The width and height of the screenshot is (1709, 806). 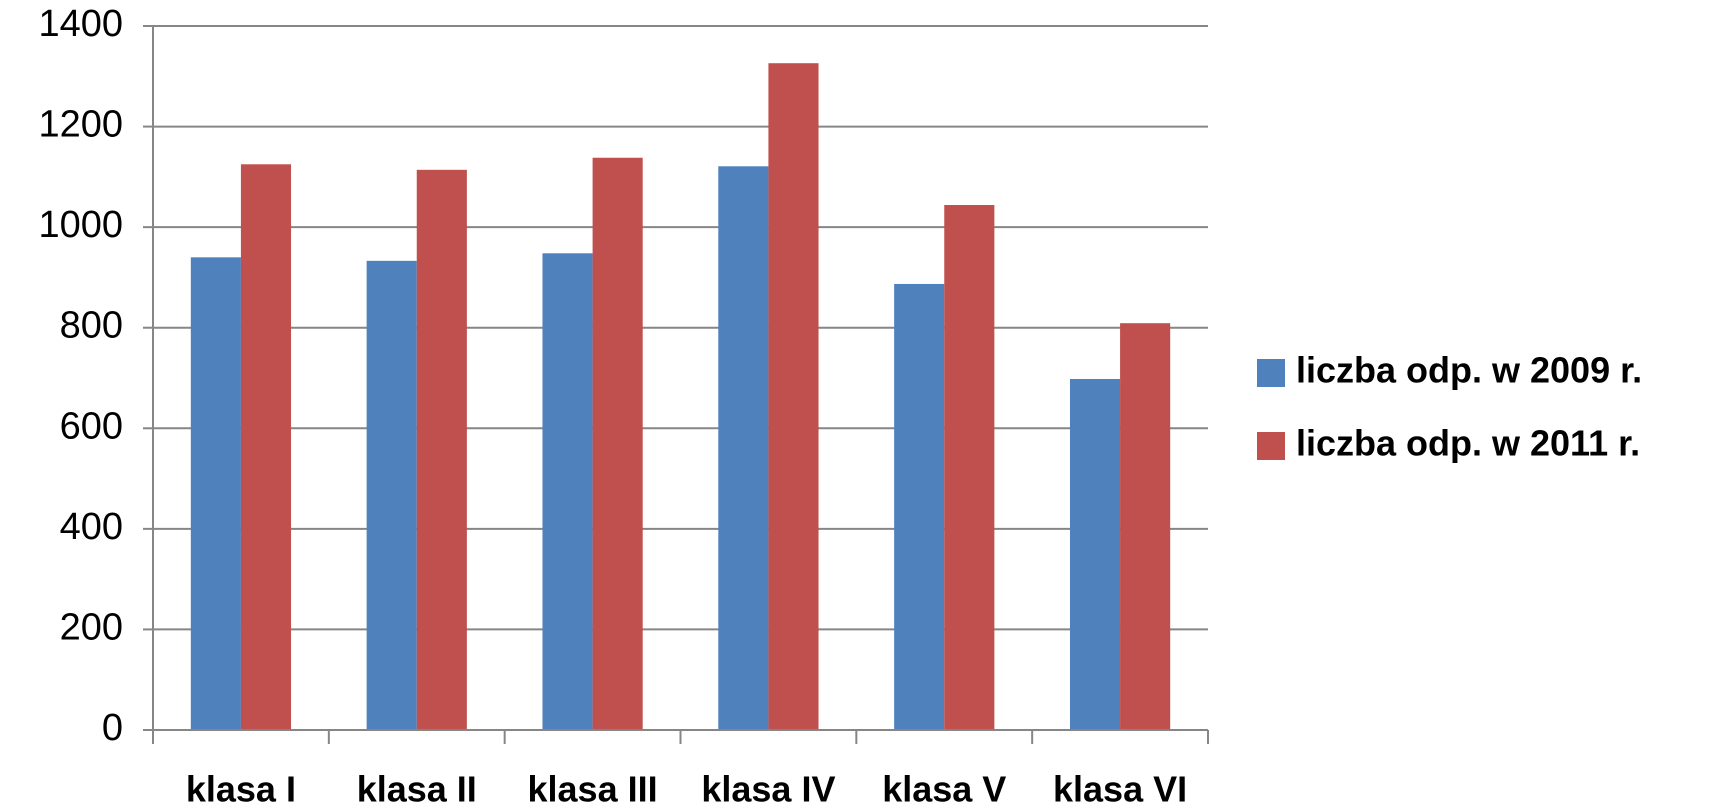 I want to click on y-tick-label: 200, so click(x=91, y=627).